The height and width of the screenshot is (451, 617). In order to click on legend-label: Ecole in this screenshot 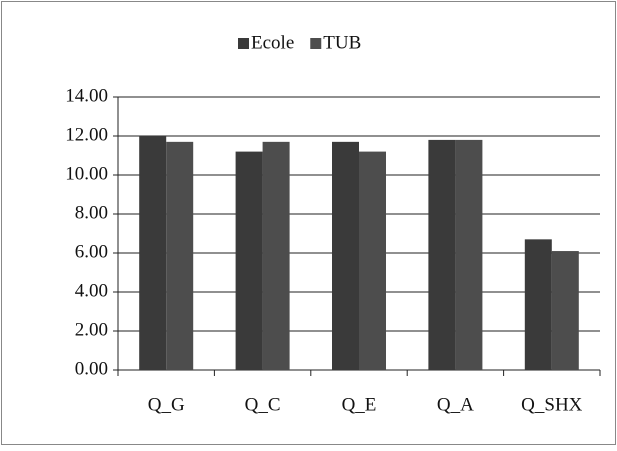, I will do `click(272, 42)`.